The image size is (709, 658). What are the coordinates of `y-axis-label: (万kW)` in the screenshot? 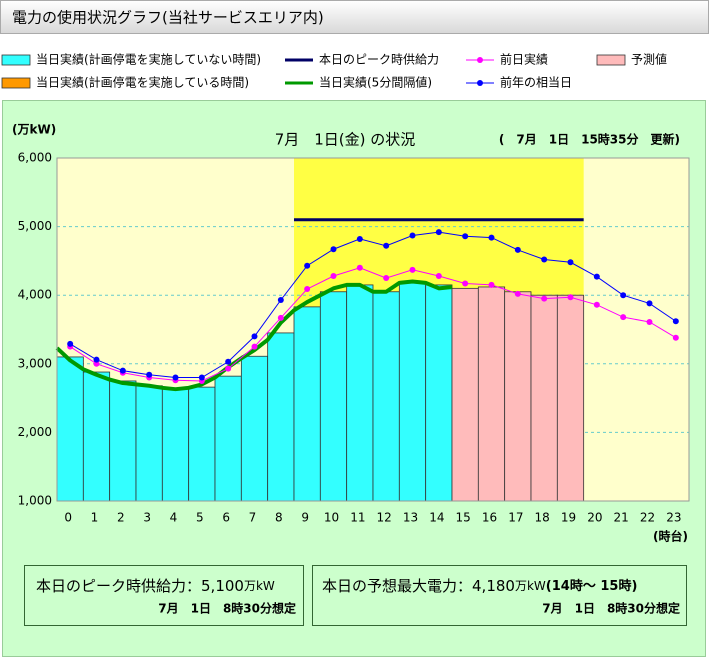 It's located at (34, 130).